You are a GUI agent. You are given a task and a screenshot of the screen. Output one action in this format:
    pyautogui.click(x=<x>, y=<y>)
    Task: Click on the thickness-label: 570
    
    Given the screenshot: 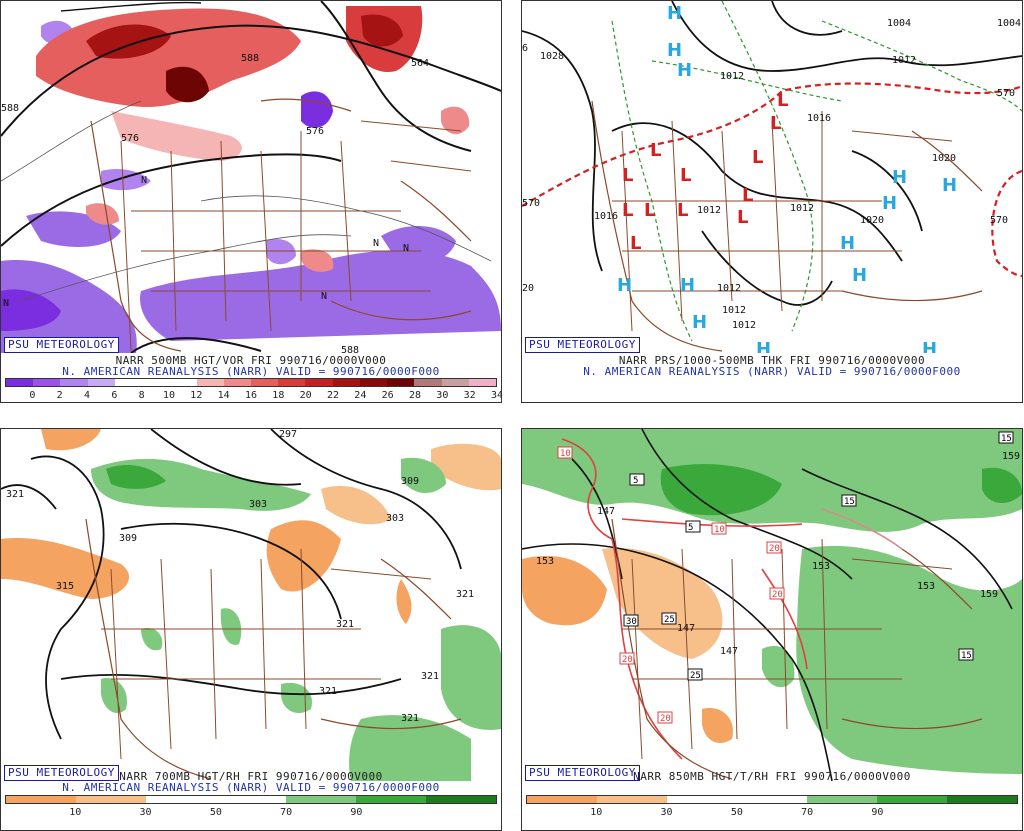 What is the action you would take?
    pyautogui.click(x=531, y=203)
    